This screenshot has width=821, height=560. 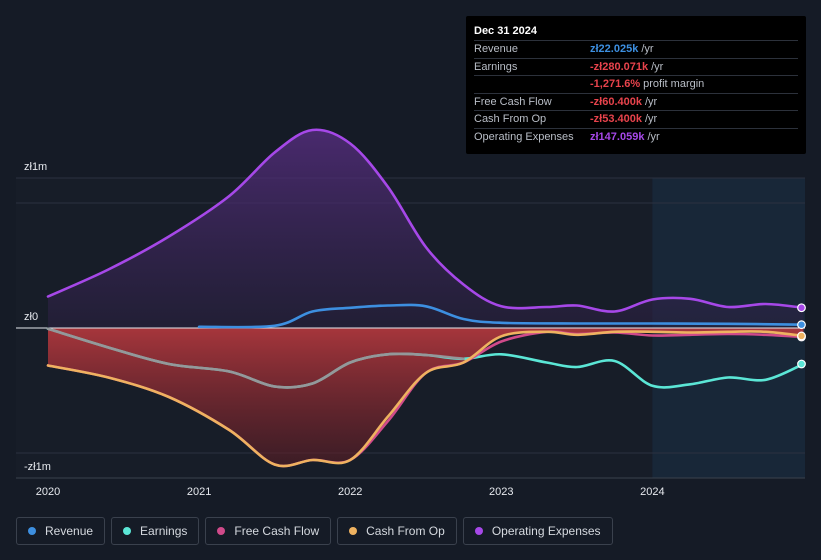 What do you see at coordinates (546, 531) in the screenshot?
I see `legend-label: Operating Expenses` at bounding box center [546, 531].